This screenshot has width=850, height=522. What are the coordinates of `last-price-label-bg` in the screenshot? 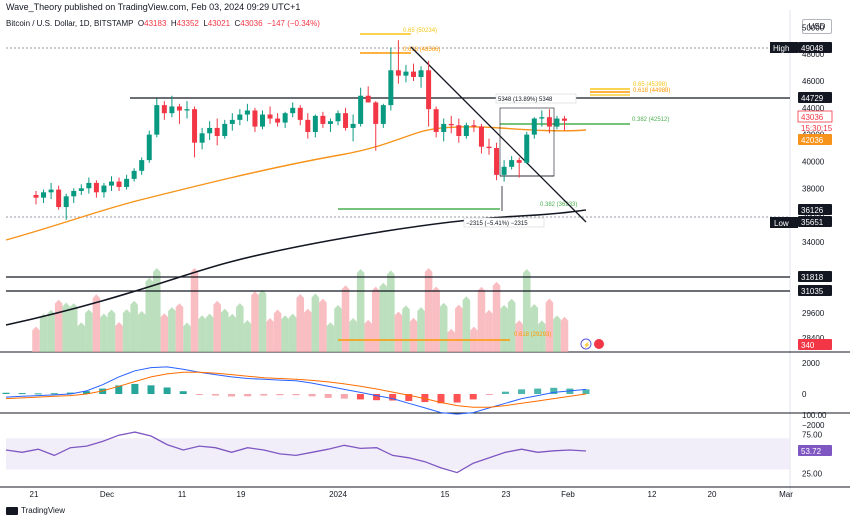 It's located at (815, 116).